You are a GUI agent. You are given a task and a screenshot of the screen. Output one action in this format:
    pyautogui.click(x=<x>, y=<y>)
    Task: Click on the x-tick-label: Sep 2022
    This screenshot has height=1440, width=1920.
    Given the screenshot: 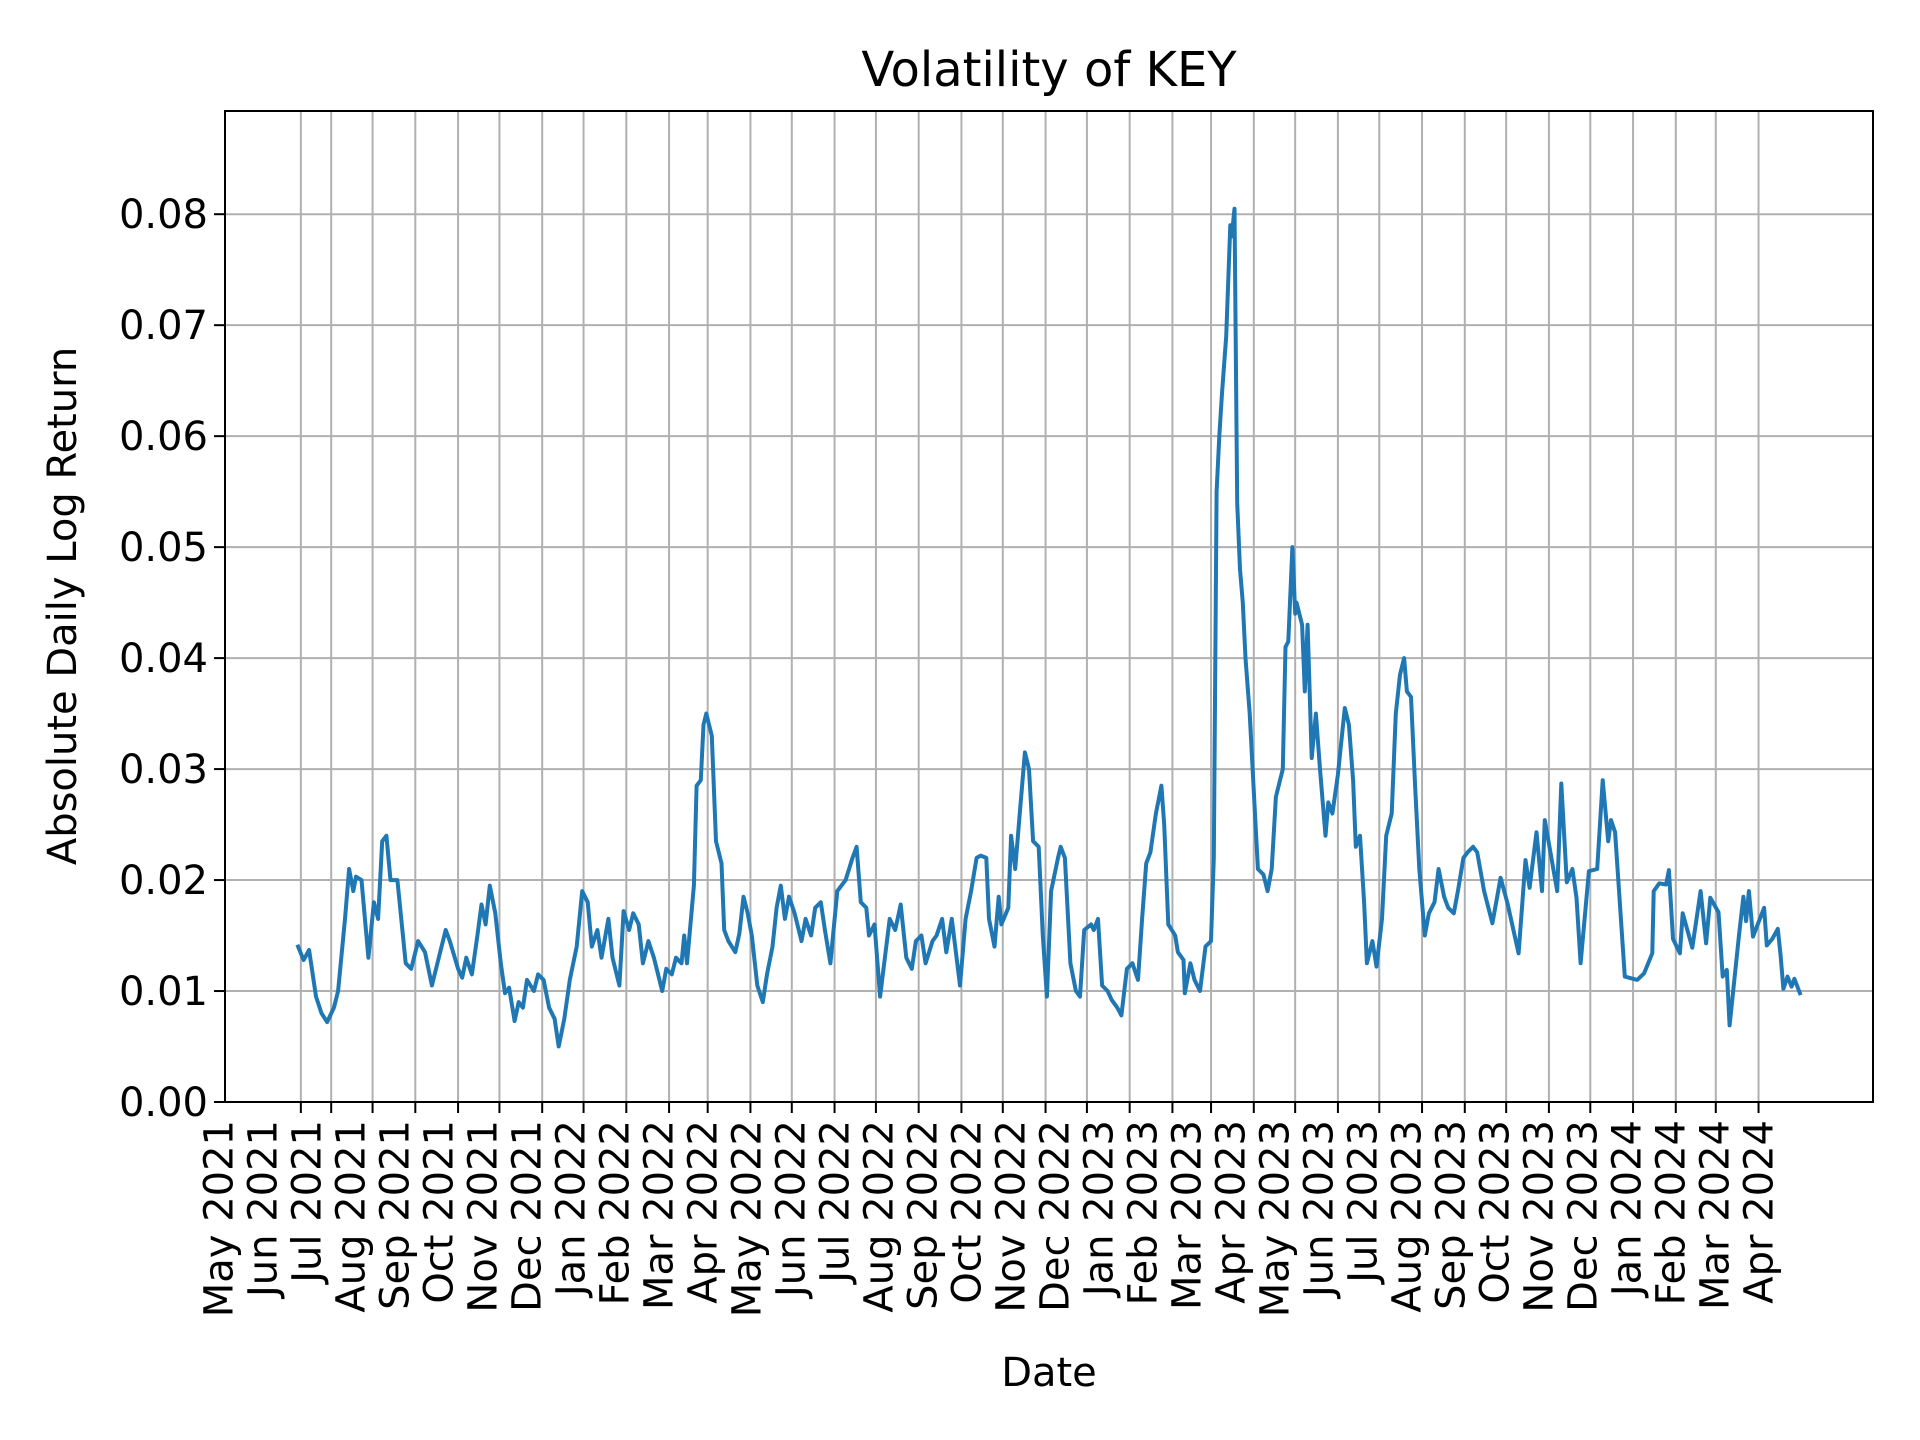 What is the action you would take?
    pyautogui.click(x=924, y=1215)
    